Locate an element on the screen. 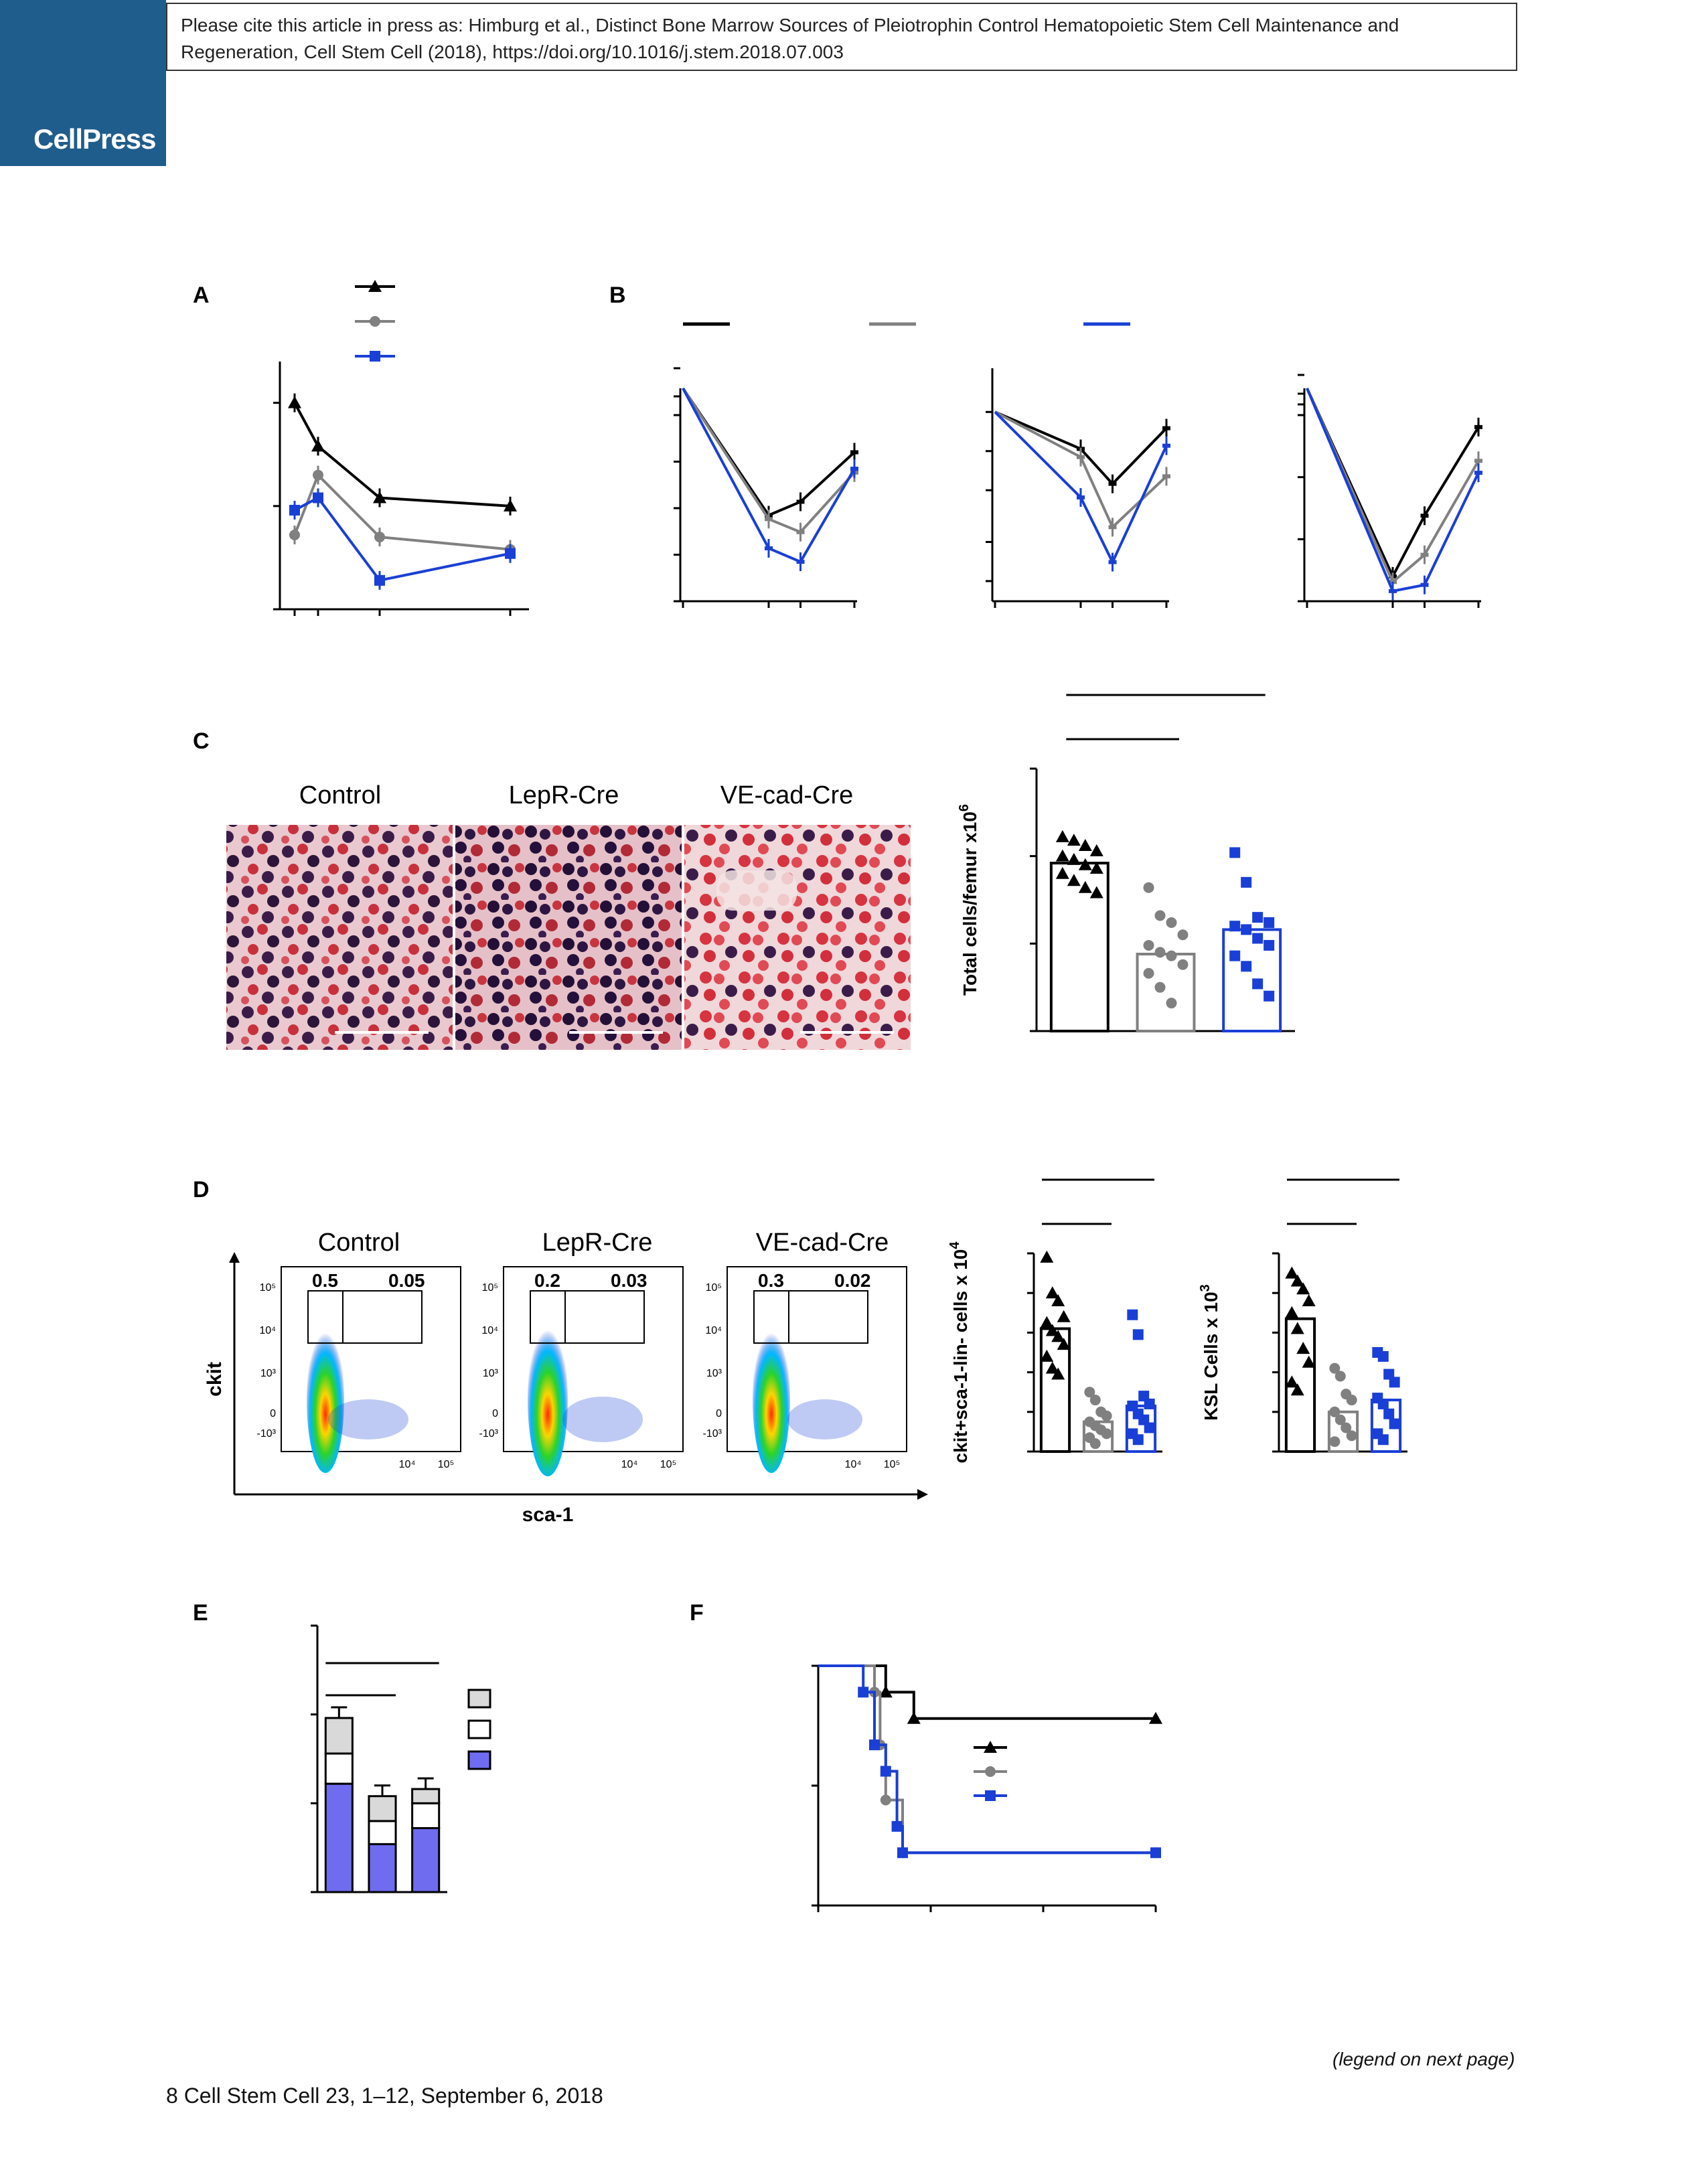 The height and width of the screenshot is (2184, 1682). b-neu-series-line is located at coordinates (1081, 448).